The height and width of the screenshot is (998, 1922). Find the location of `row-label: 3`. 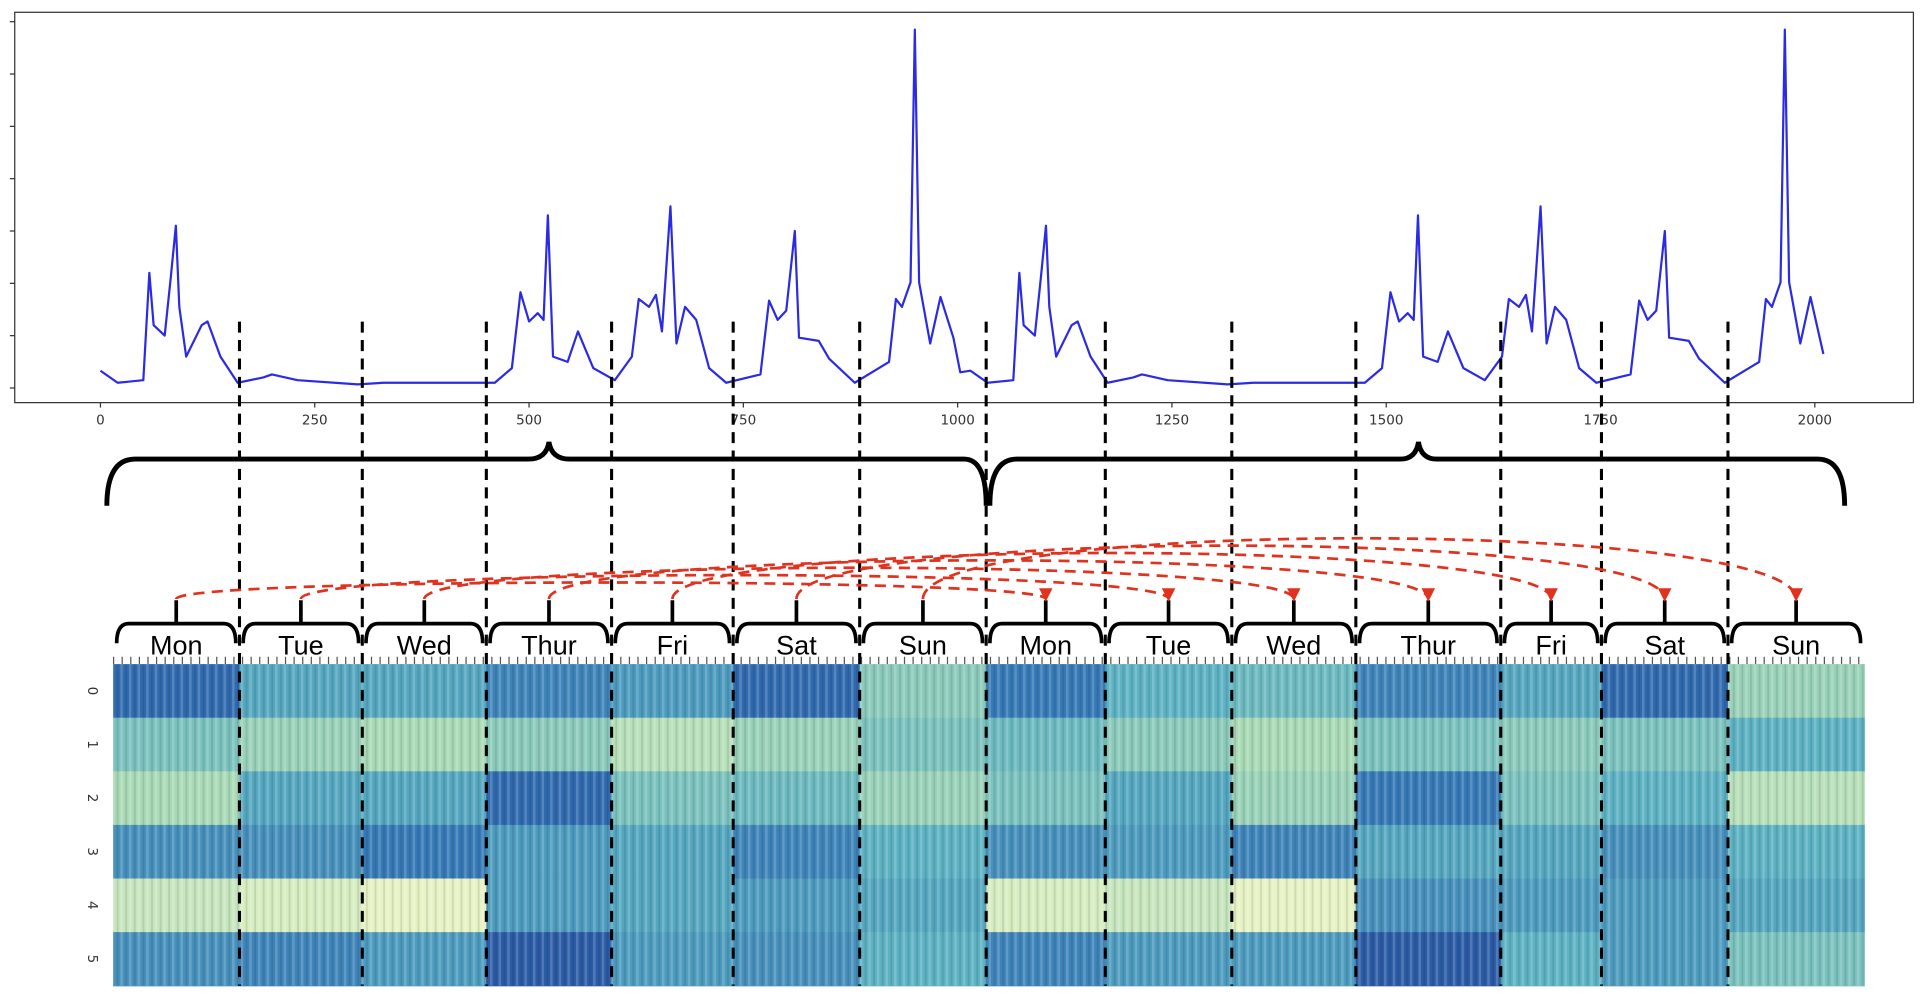

row-label: 3 is located at coordinates (92, 851).